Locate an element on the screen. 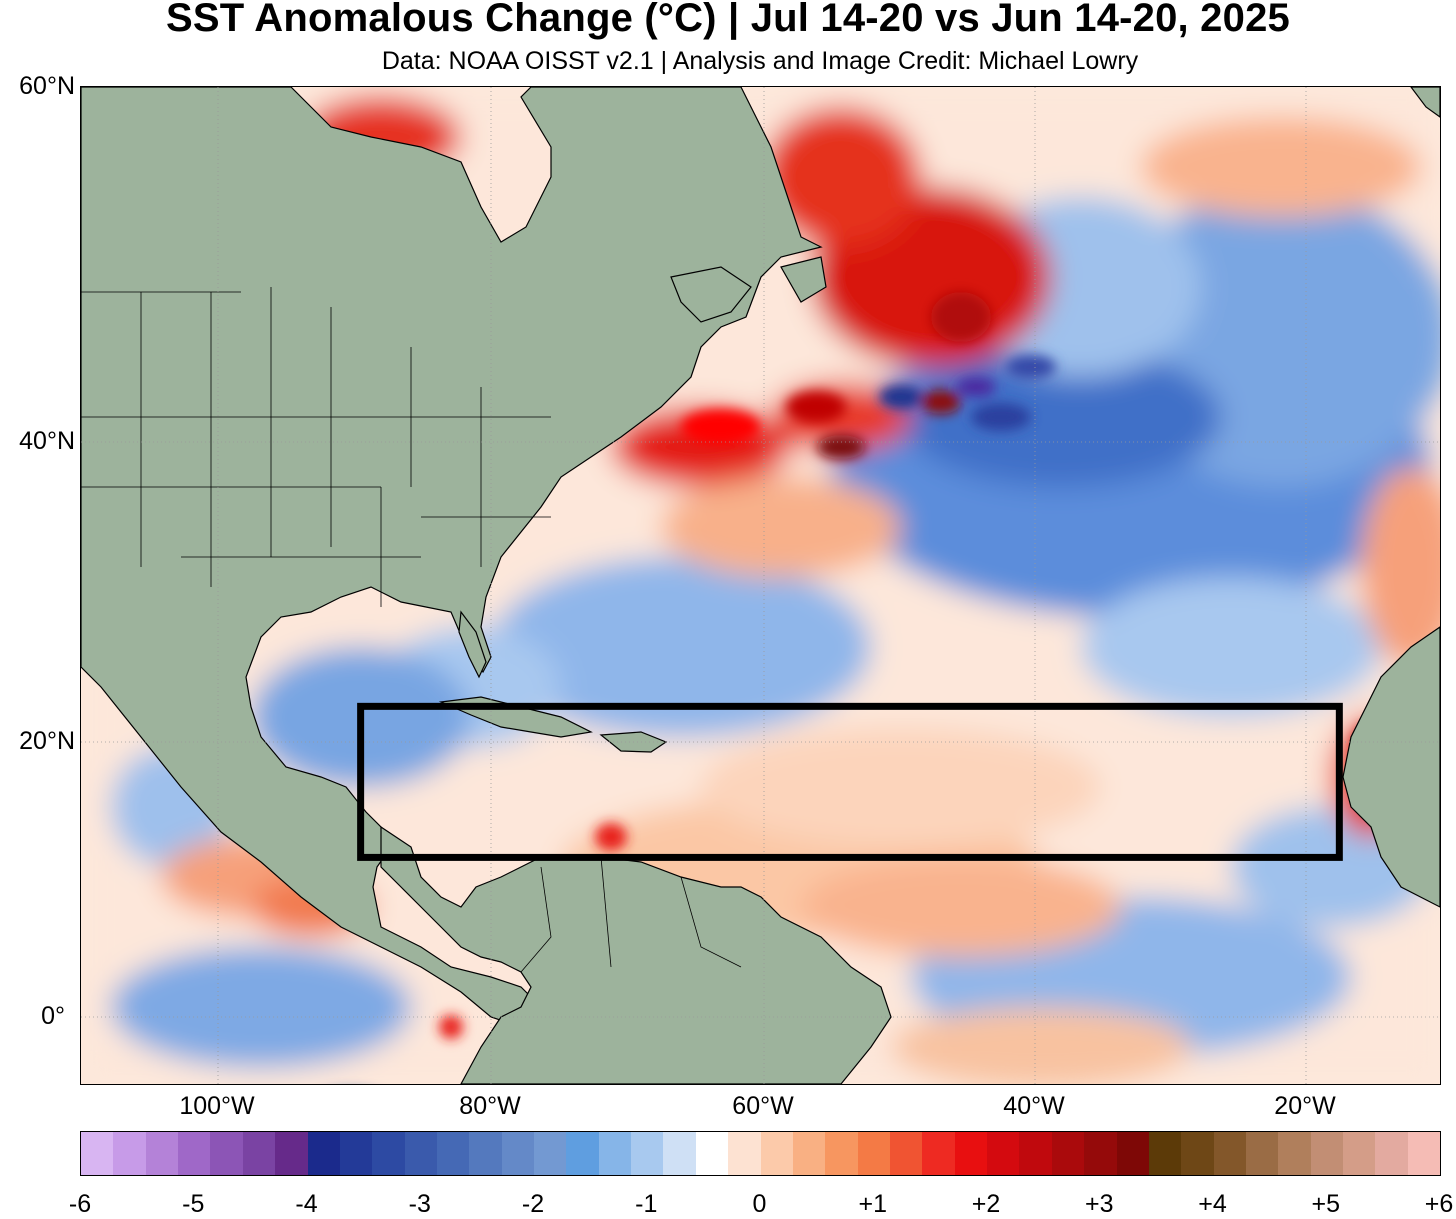 This screenshot has height=1219, width=1456. lat-label-60n: 60°N is located at coordinates (47, 86).